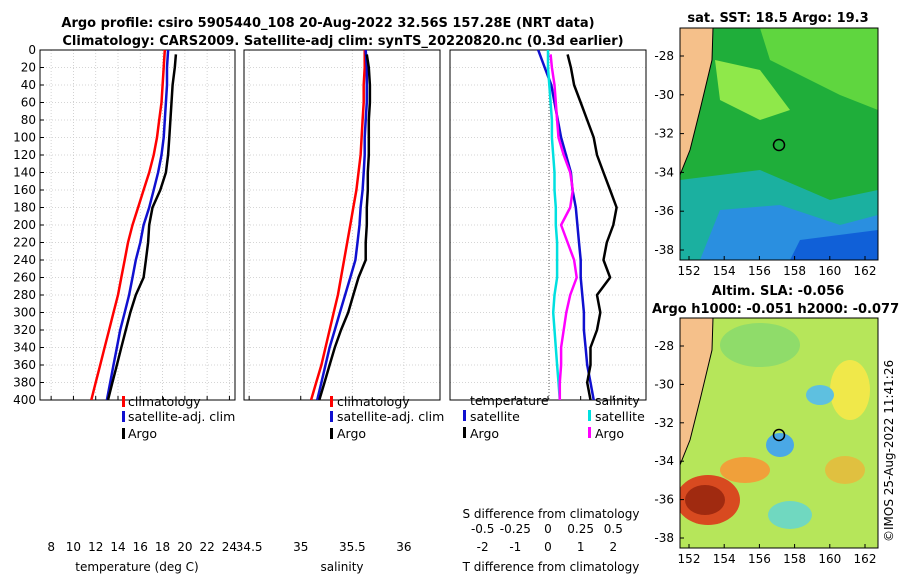 This screenshot has width=900, height=580. What do you see at coordinates (184, 547) in the screenshot?
I see `x-tick-label: 20` at bounding box center [184, 547].